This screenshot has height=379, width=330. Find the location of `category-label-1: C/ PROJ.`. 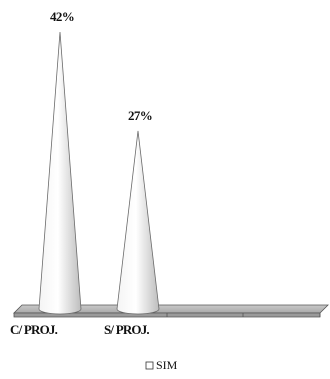

category-label-1: C/ PROJ. is located at coordinates (34, 329).